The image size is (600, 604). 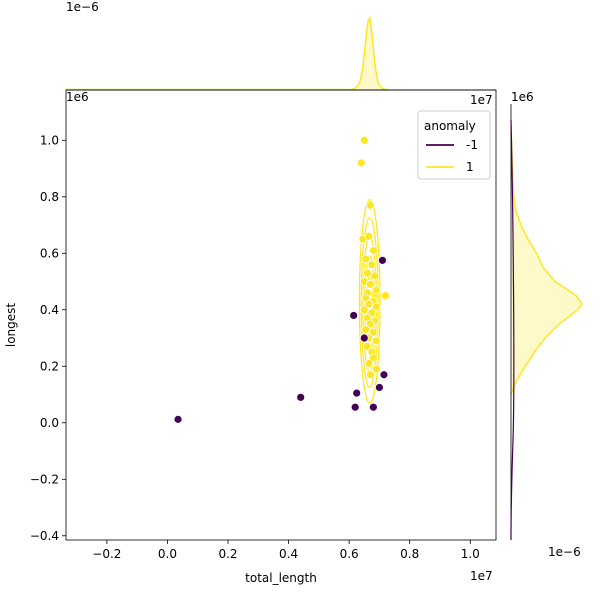 I want to click on top-marginal-plot: 1e−6 1e7, so click(x=281, y=53).